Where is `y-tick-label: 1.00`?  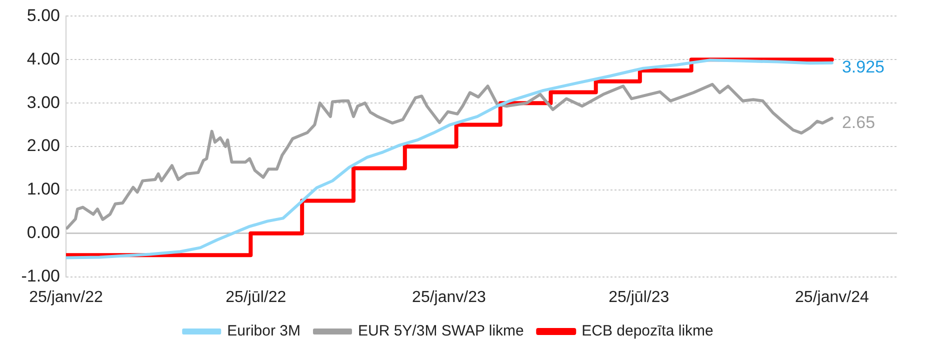
y-tick-label: 1.00 is located at coordinates (43, 189).